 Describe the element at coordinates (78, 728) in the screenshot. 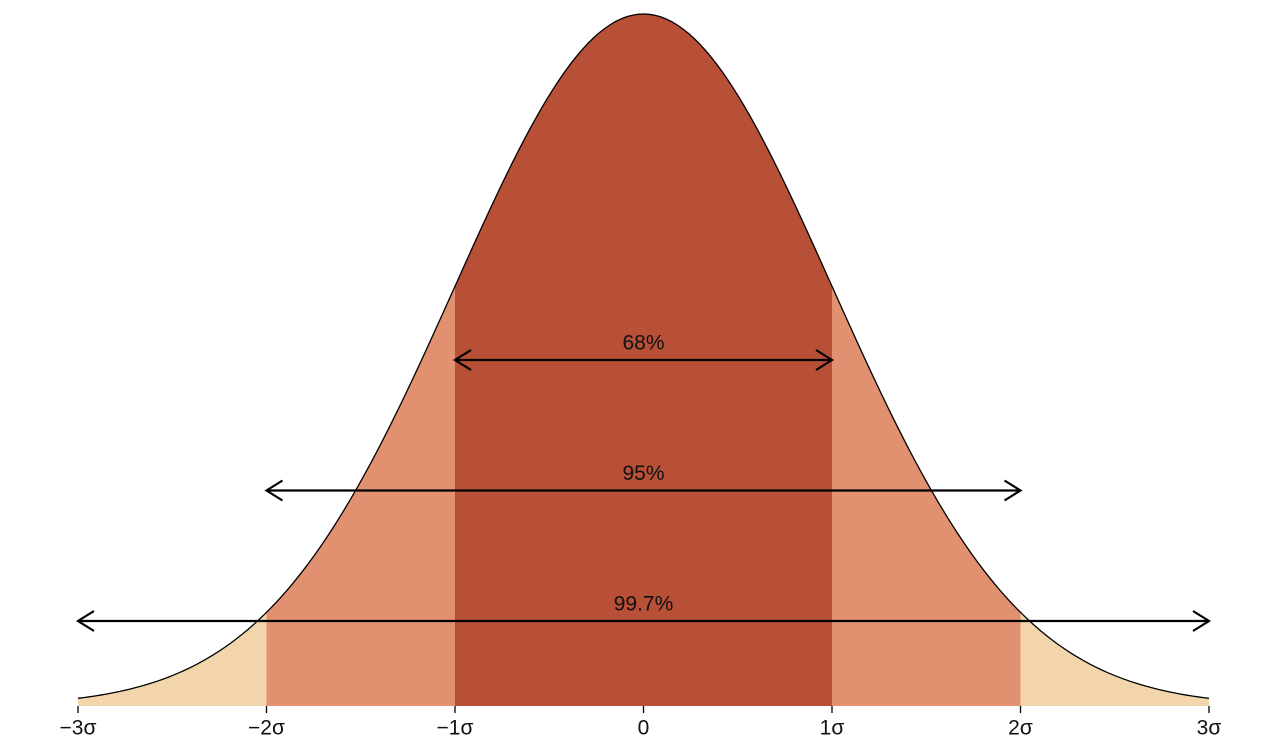

I see `x-tick-label: −3σ` at that location.